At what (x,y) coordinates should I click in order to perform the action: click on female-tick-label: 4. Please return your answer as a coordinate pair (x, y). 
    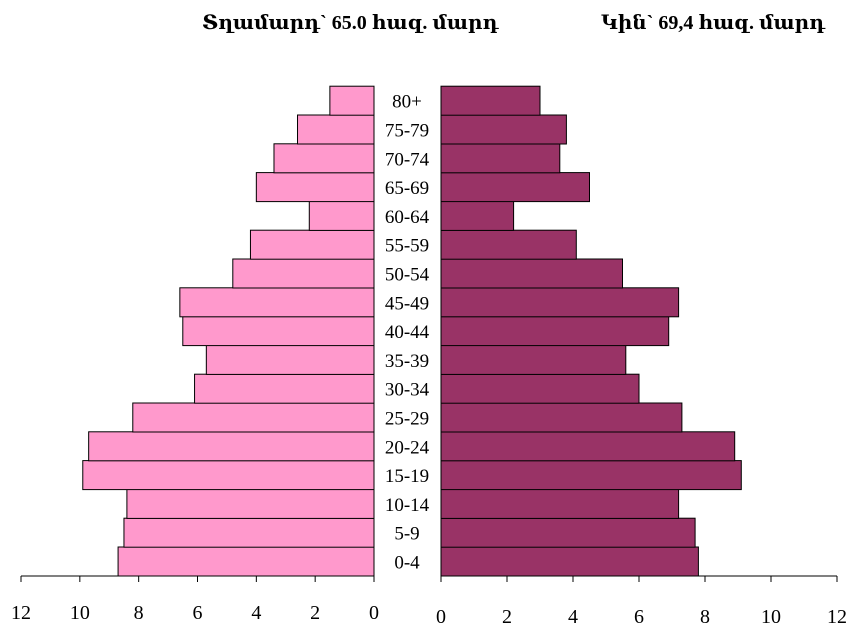
    Looking at the image, I should click on (573, 617).